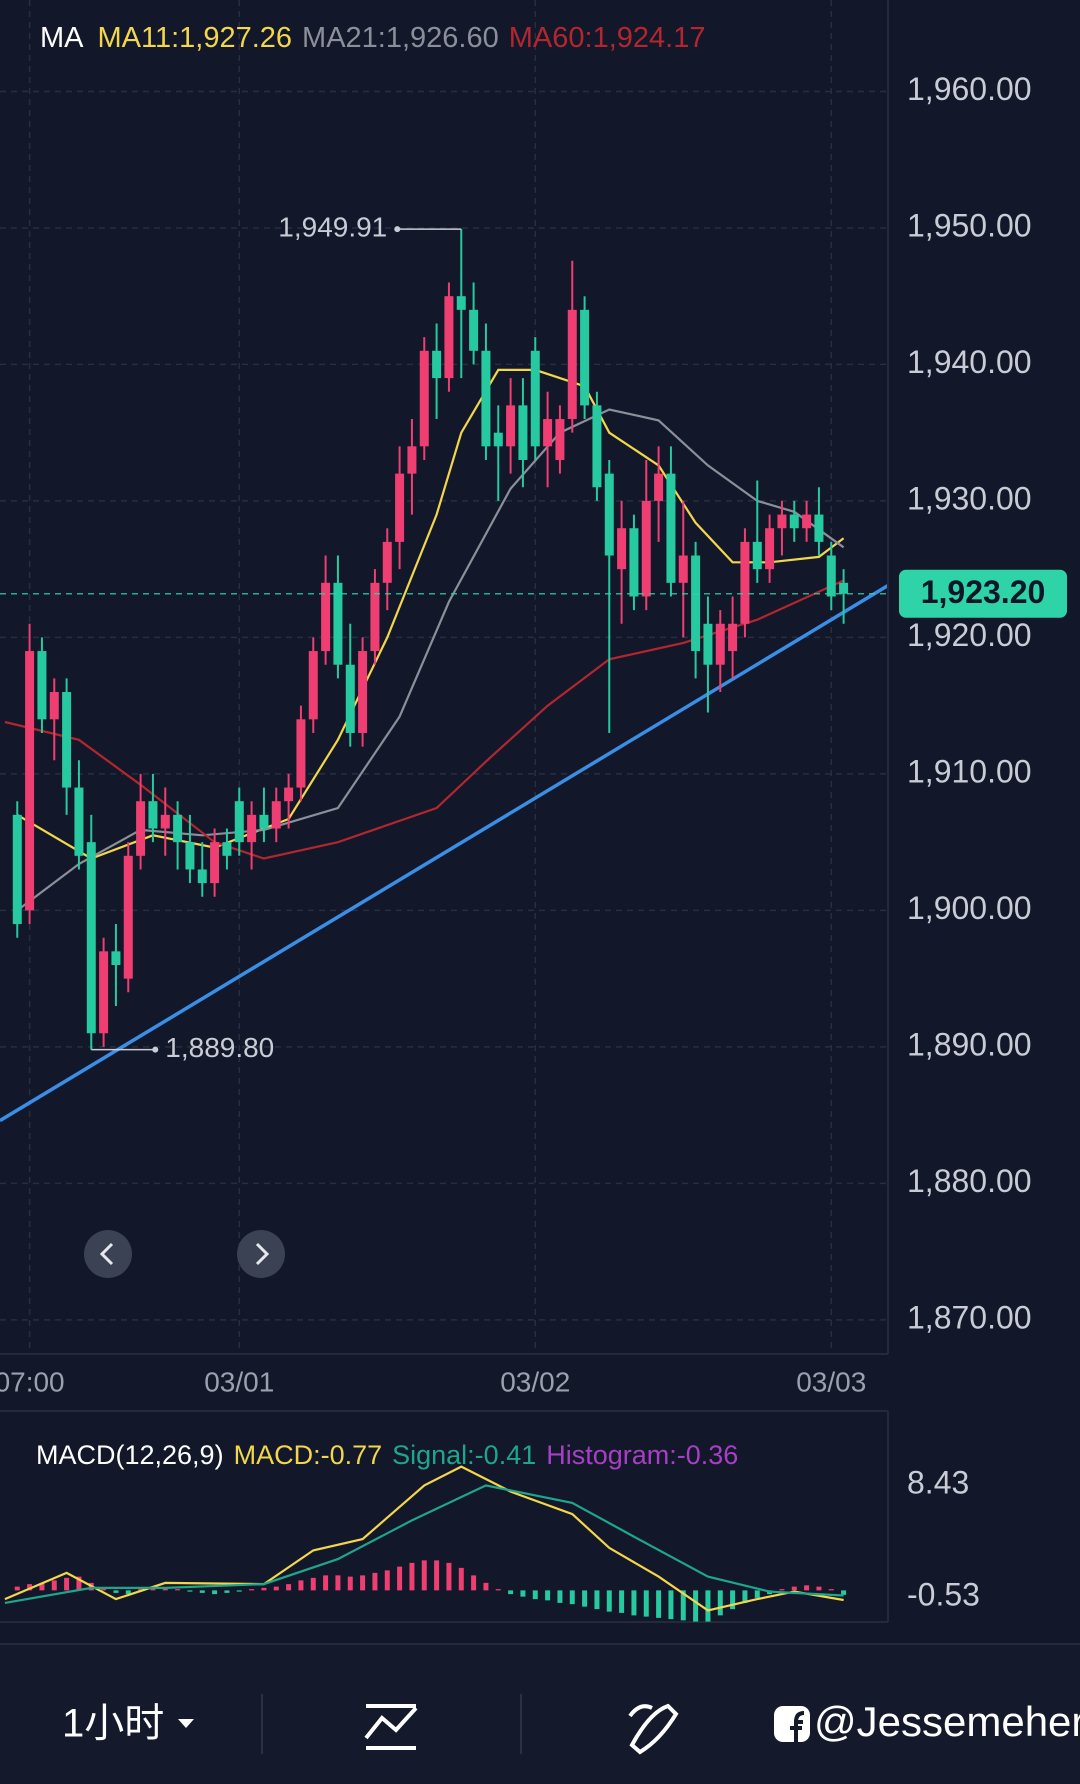 This screenshot has width=1080, height=1784. What do you see at coordinates (424, 1544) in the screenshot?
I see `indicator-line` at bounding box center [424, 1544].